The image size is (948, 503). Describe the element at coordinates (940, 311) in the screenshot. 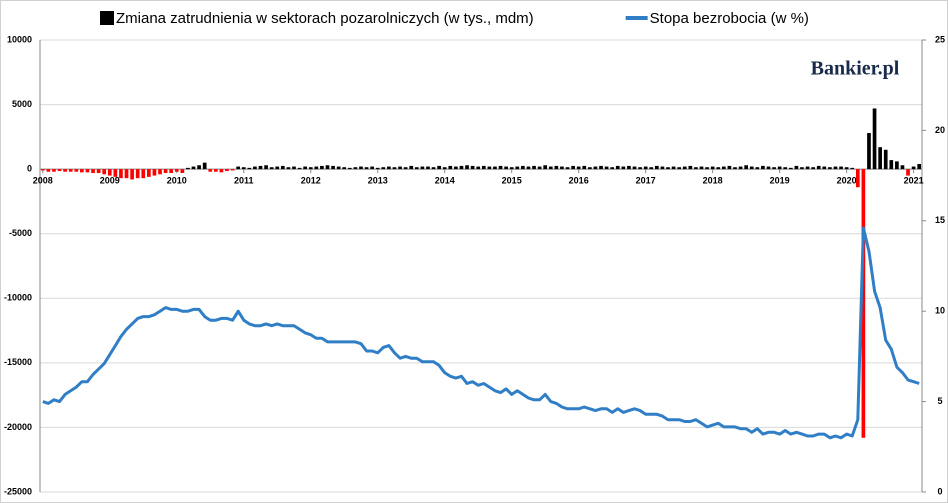

I see `y2-tick-label: 10` at that location.